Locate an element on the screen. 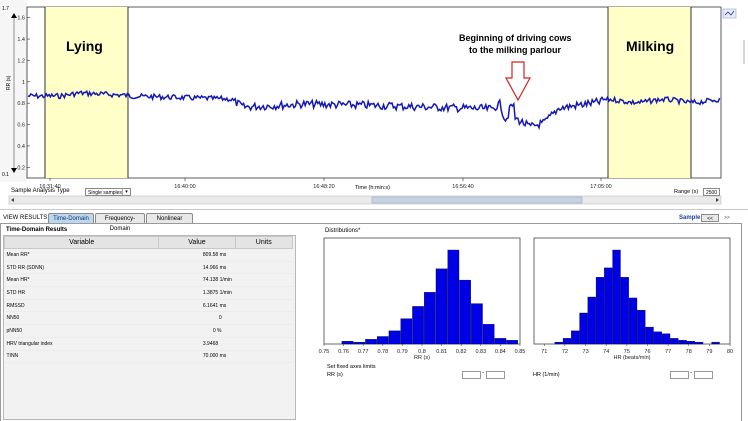  hist-tick-label: 77 is located at coordinates (668, 352).